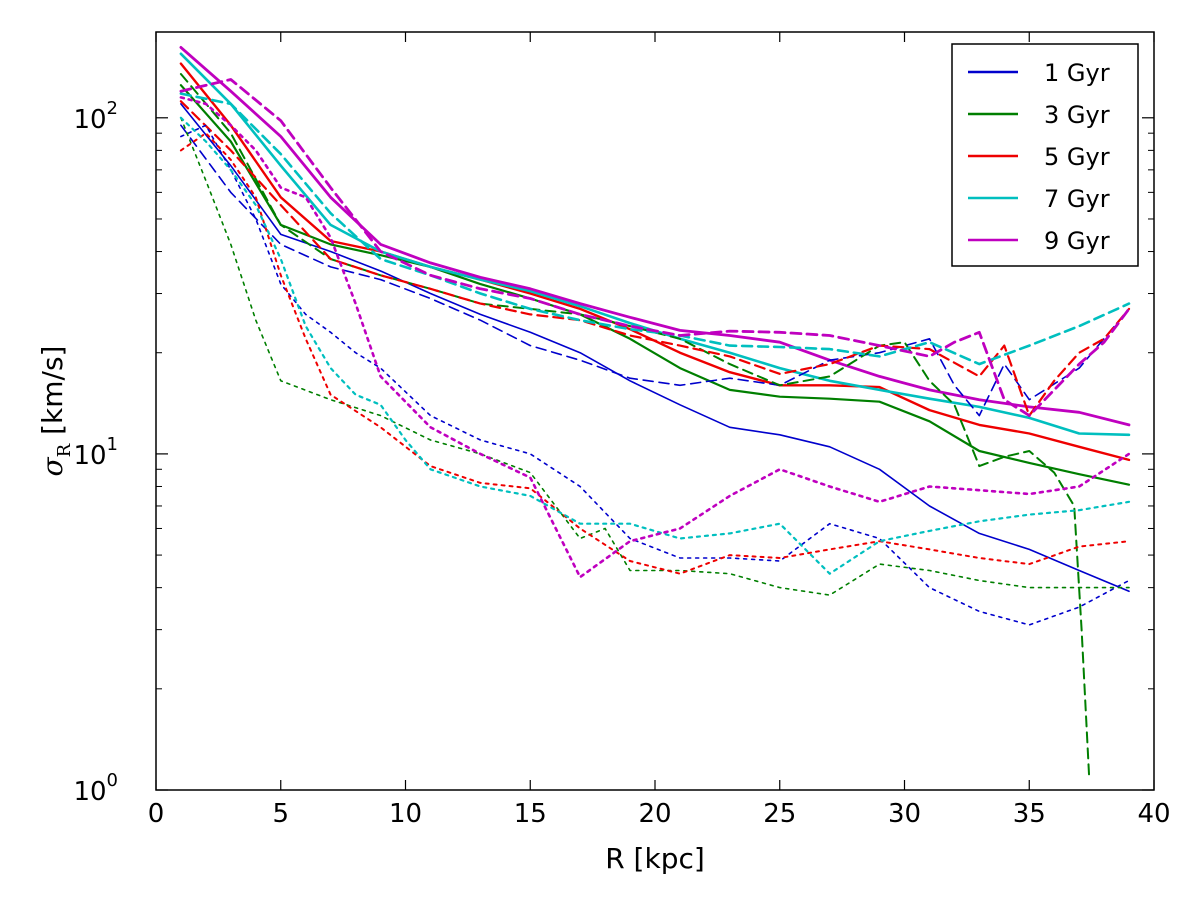 The width and height of the screenshot is (1200, 909). What do you see at coordinates (95, 116) in the screenshot?
I see `y-tick-label: 10²` at bounding box center [95, 116].